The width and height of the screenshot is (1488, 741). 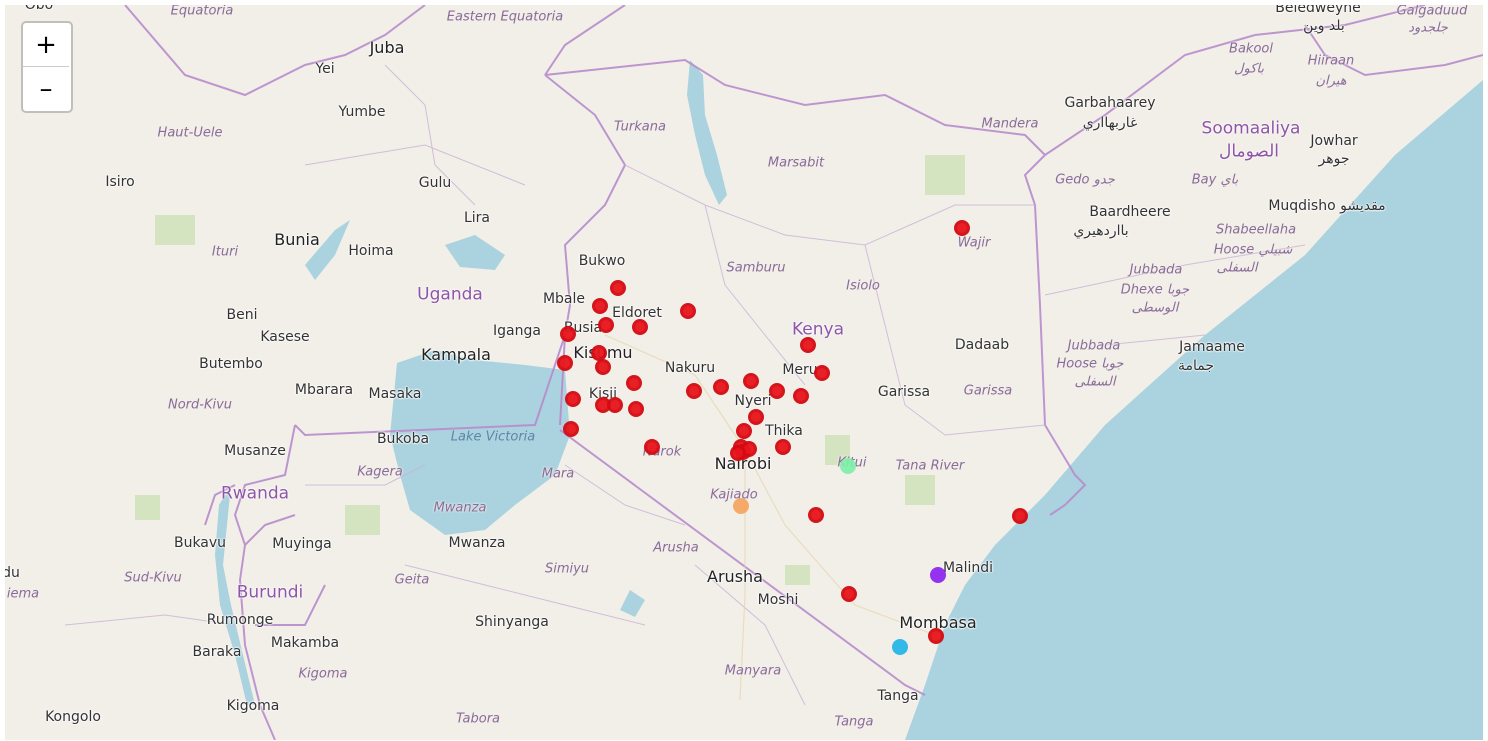 I want to click on zoom-control: + –, so click(x=47, y=67).